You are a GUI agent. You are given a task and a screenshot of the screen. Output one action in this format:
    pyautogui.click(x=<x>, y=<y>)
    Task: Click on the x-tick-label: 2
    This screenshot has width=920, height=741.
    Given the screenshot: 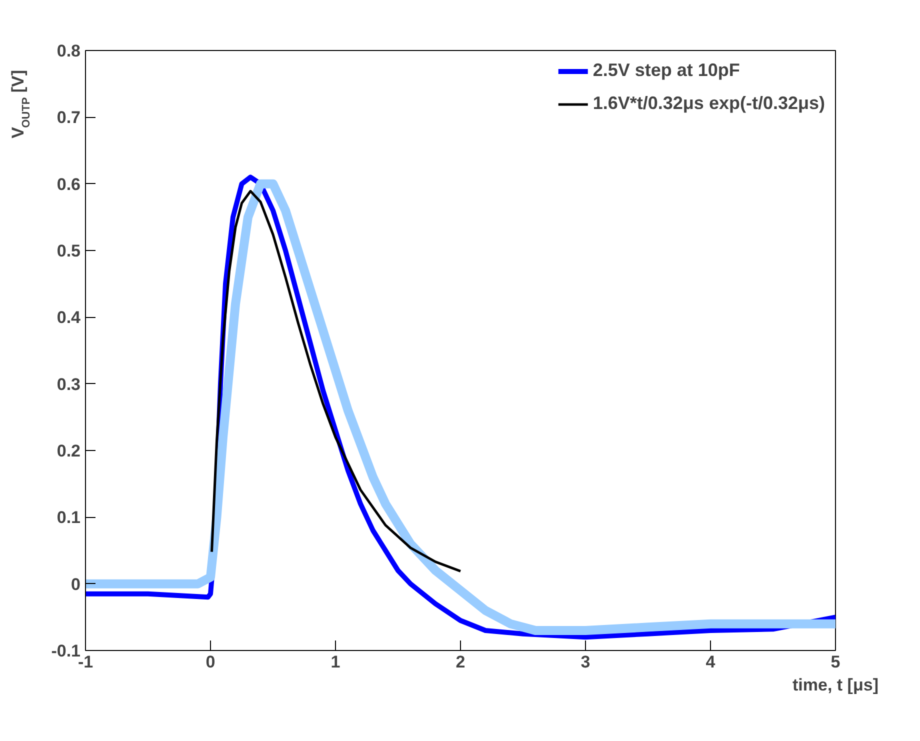 What is the action you would take?
    pyautogui.click(x=461, y=662)
    